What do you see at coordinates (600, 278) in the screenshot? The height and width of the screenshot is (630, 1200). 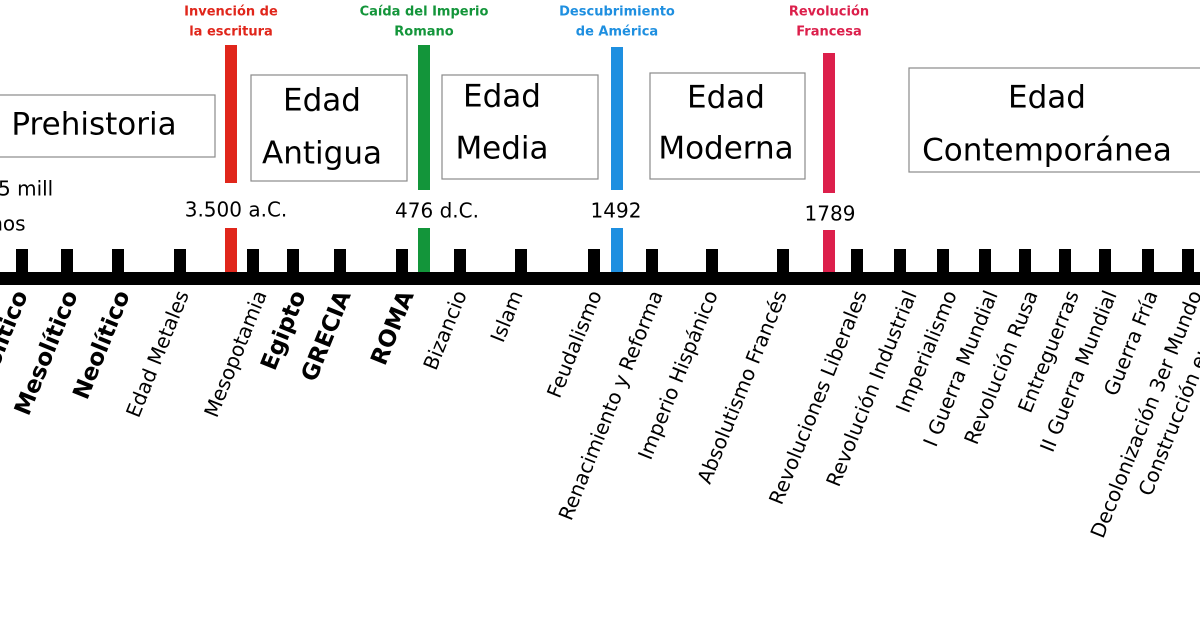 I see `axis-line` at bounding box center [600, 278].